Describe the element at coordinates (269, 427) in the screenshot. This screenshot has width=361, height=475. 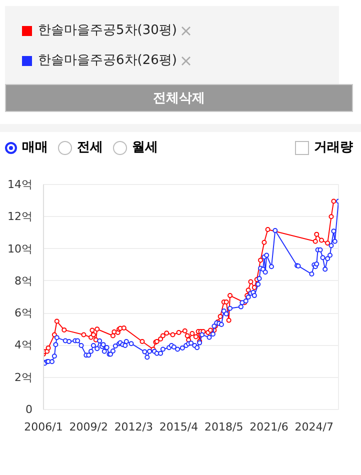
I see `x-tick-label: 2021/6` at that location.